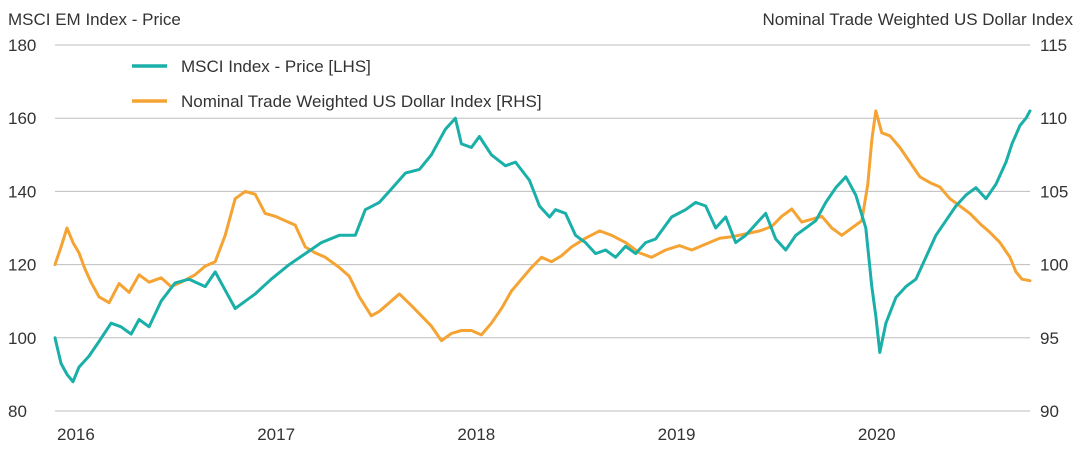 Image resolution: width=1080 pixels, height=451 pixels. Describe the element at coordinates (877, 434) in the screenshot. I see `x-tick-label: 2020` at that location.